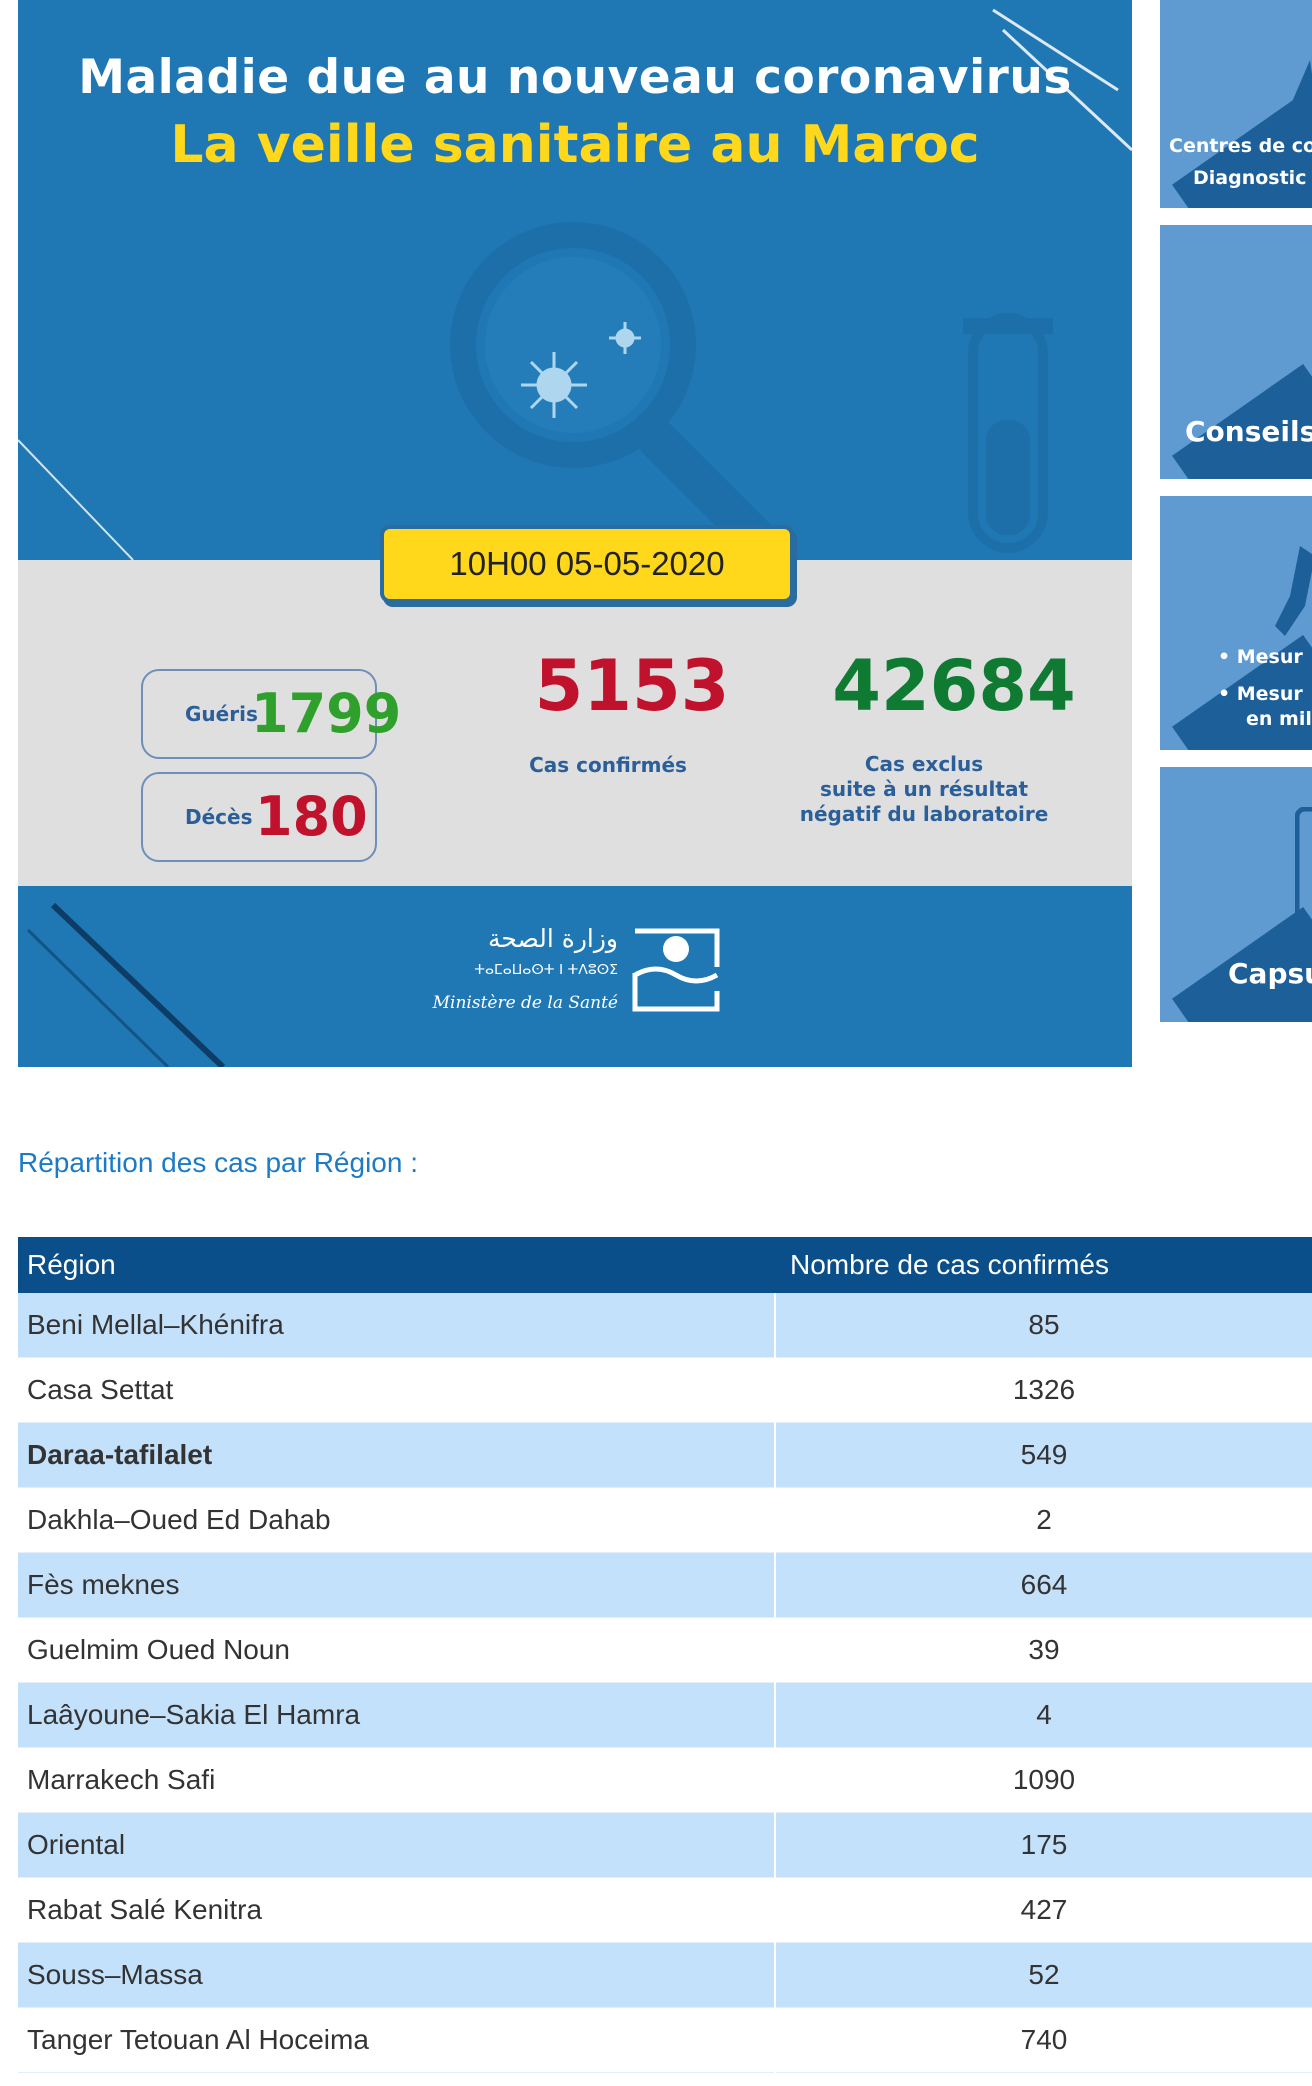 The height and width of the screenshot is (2086, 1312). I want to click on table-row: Guelmim Oued Noun 39, so click(665, 1650).